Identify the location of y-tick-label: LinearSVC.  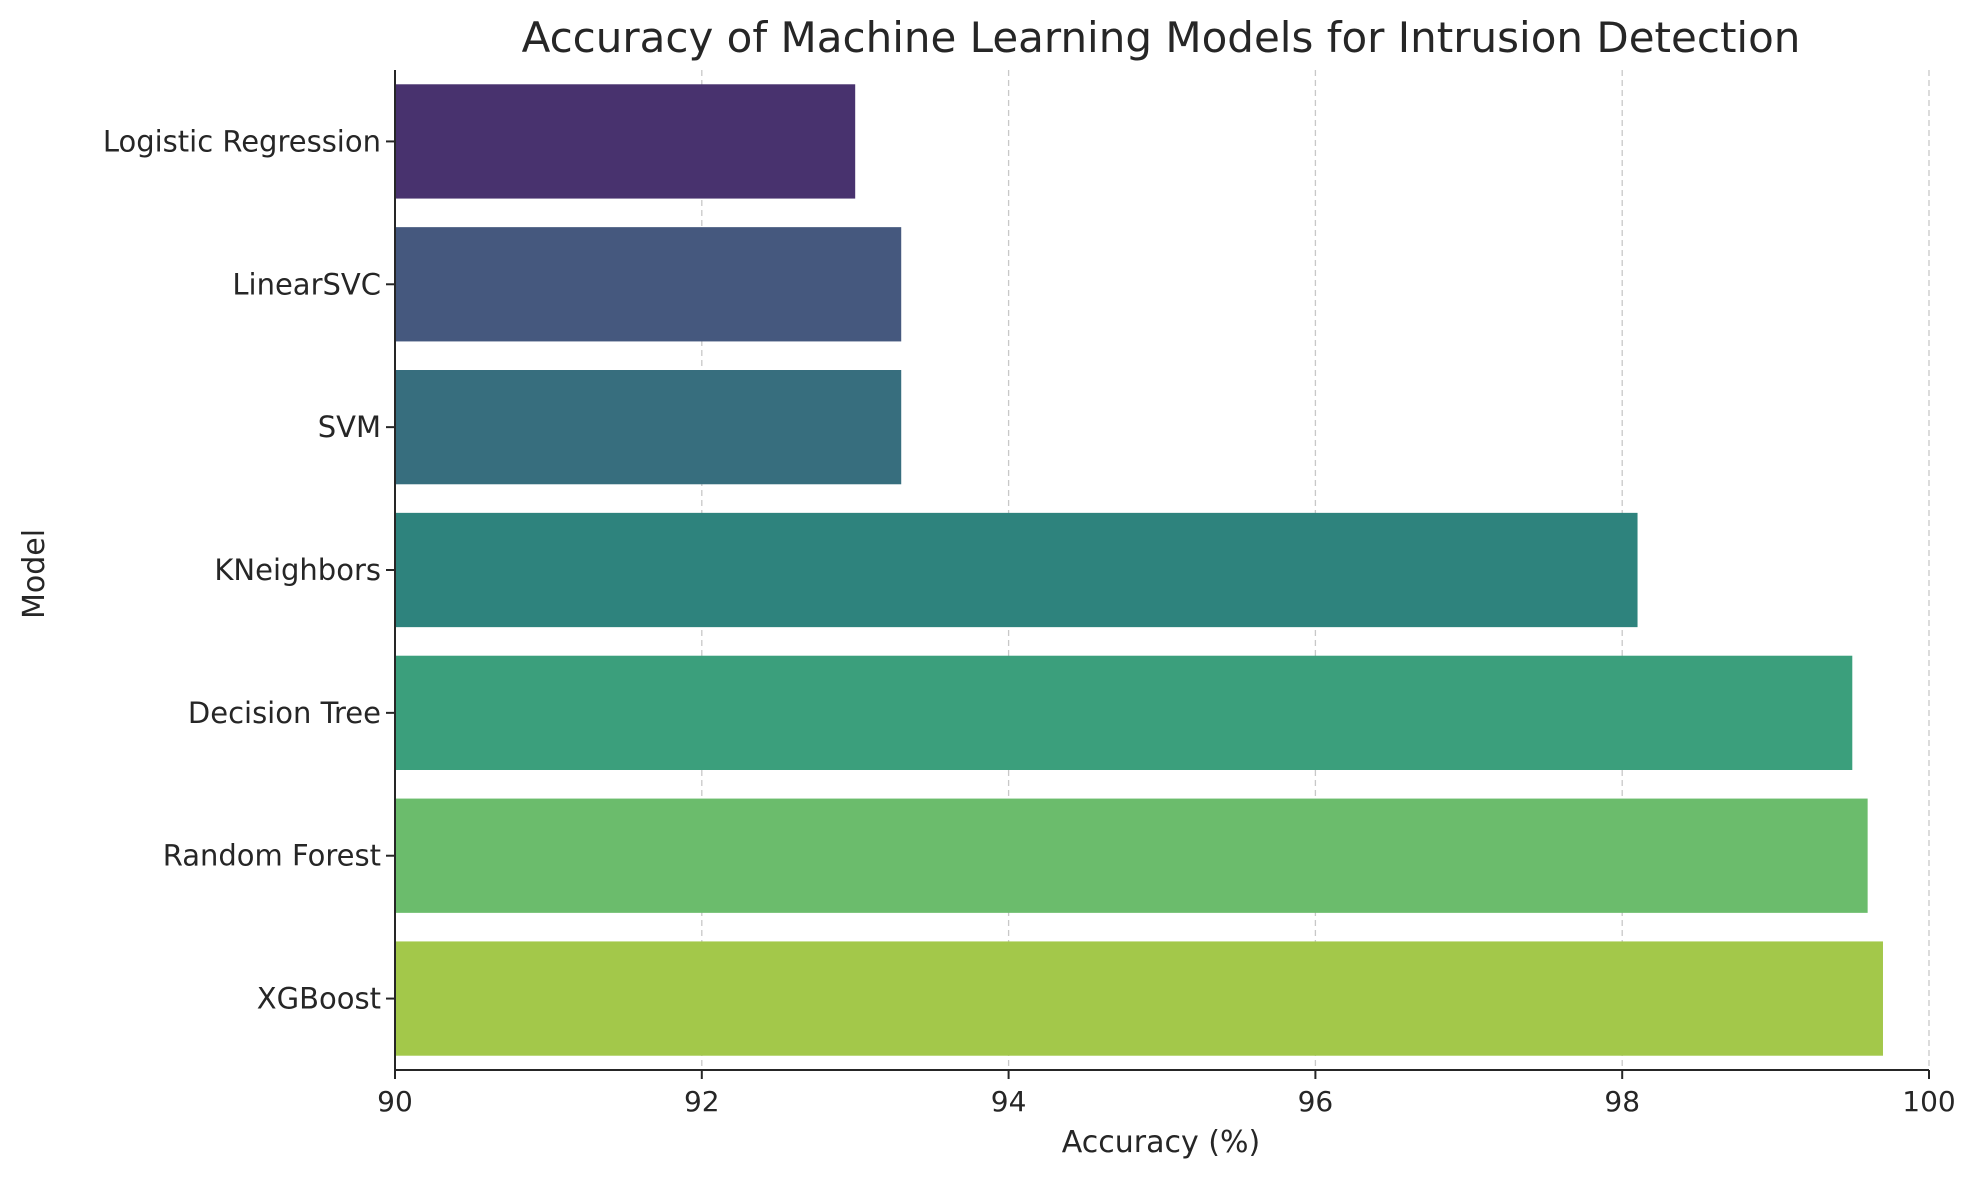
(306, 284).